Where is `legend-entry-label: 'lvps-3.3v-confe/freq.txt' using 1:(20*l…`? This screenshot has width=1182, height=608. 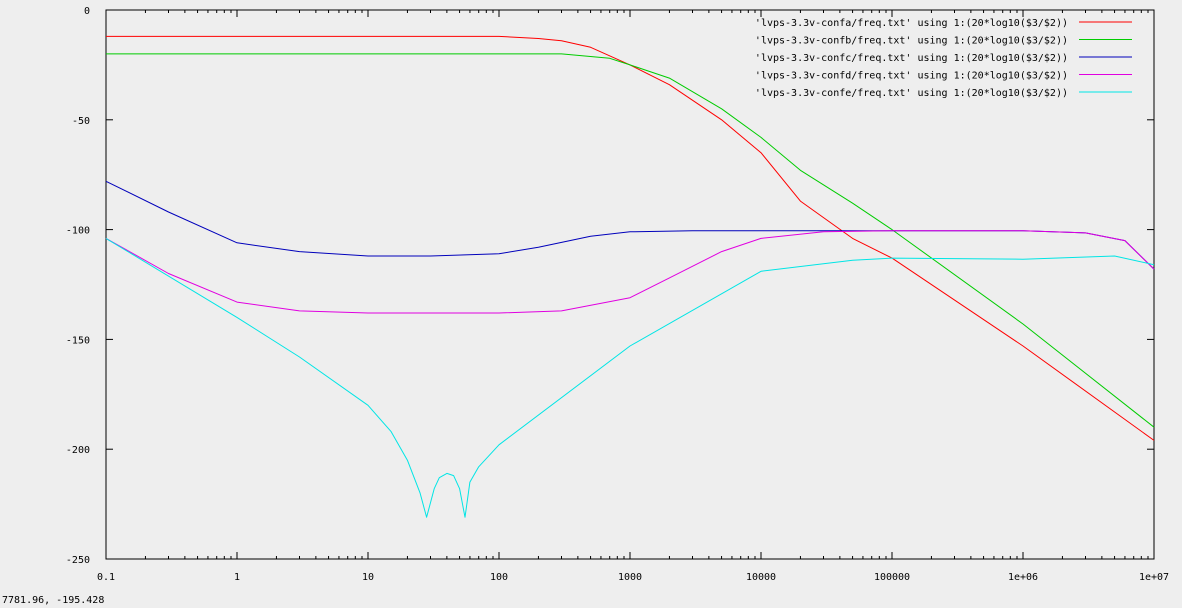
legend-entry-label: 'lvps-3.3v-confe/freq.txt' using 1:(20*l… is located at coordinates (911, 93).